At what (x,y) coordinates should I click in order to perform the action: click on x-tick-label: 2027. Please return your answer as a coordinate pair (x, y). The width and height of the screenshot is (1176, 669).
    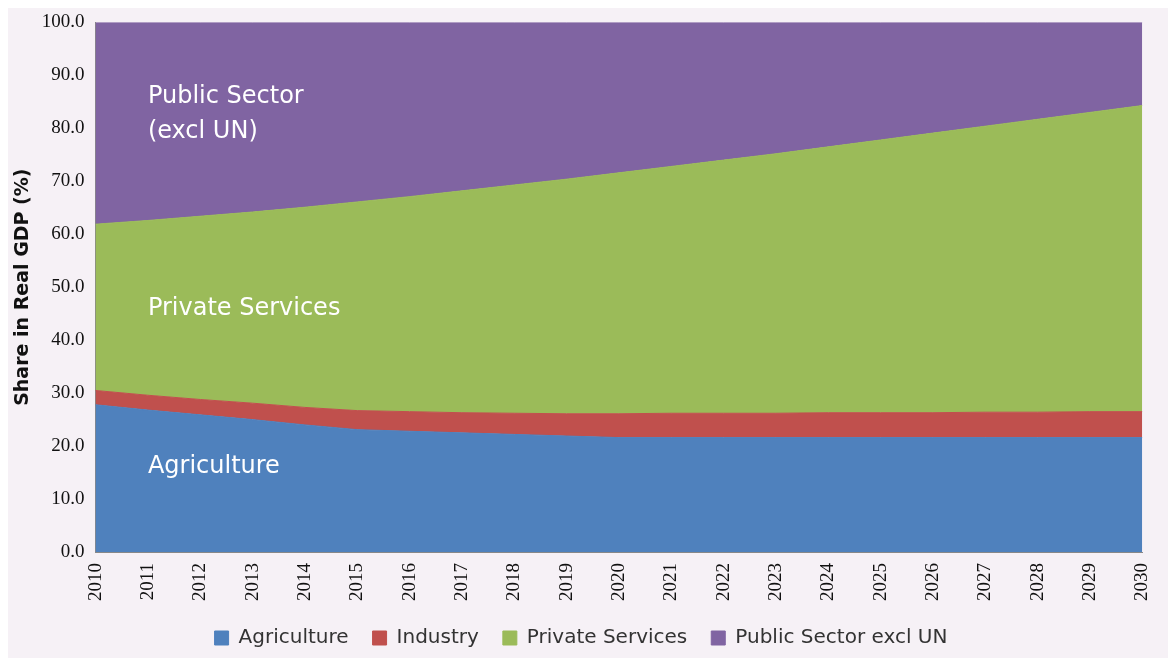
    Looking at the image, I should click on (984, 582).